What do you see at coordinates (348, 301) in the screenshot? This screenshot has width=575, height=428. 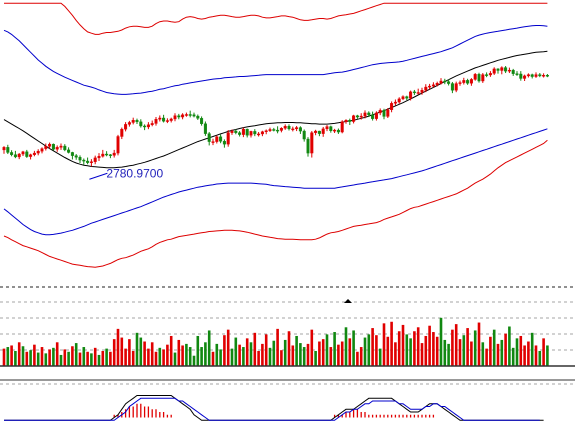 I see `triangle-marker-icon` at bounding box center [348, 301].